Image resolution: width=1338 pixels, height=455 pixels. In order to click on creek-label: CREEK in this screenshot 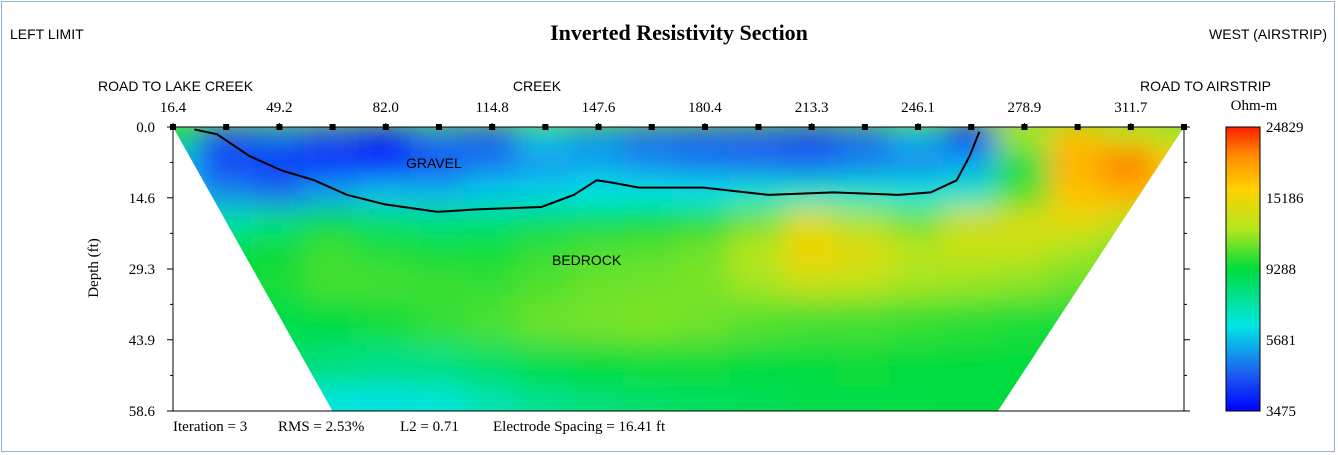, I will do `click(537, 86)`.